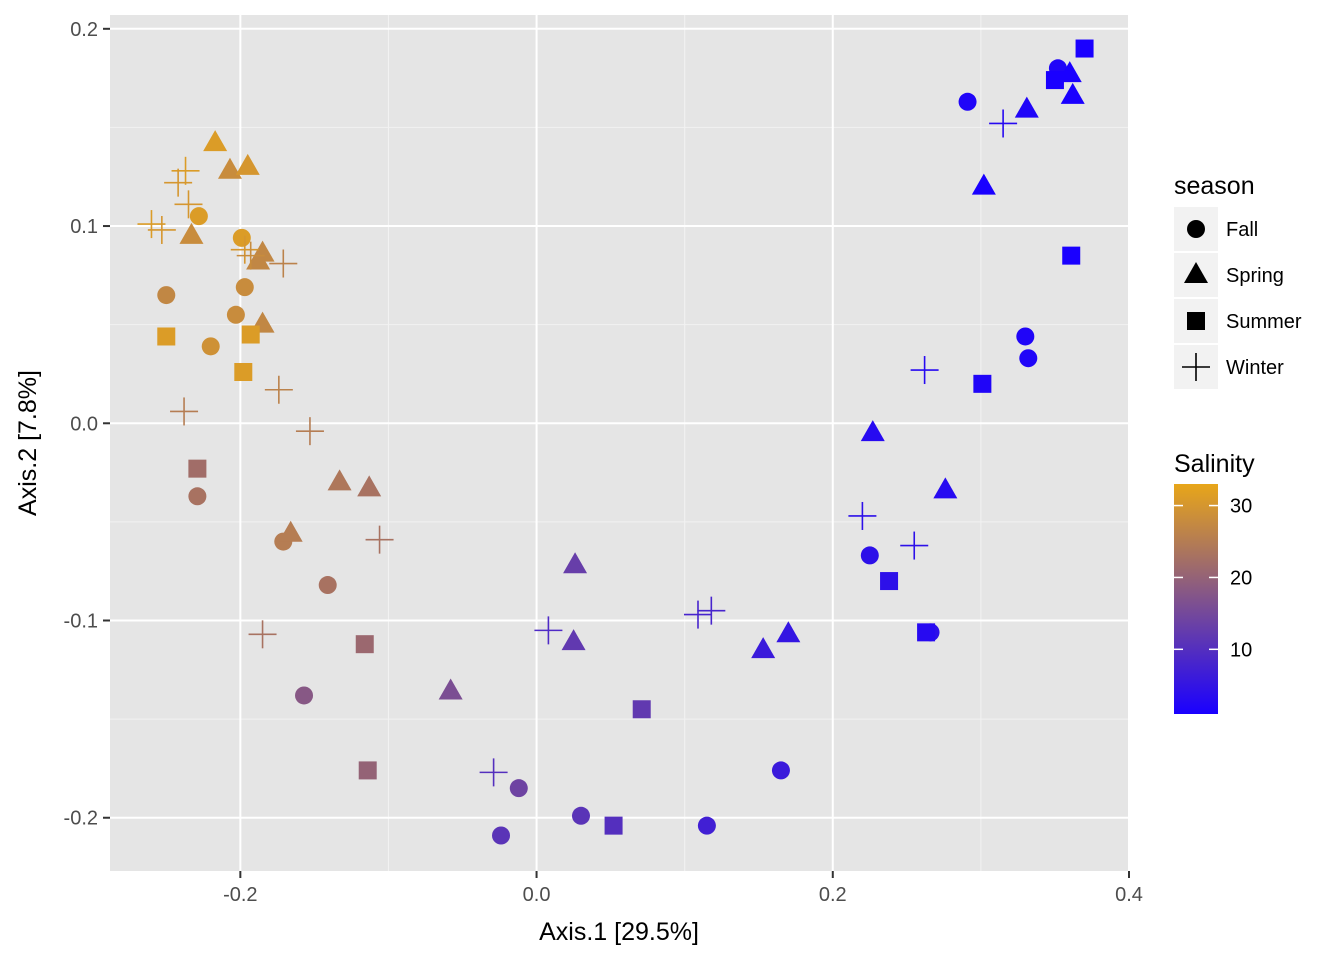 Image resolution: width=1344 pixels, height=960 pixels. Describe the element at coordinates (1196, 367) in the screenshot. I see `legend-symbol-winter` at that location.